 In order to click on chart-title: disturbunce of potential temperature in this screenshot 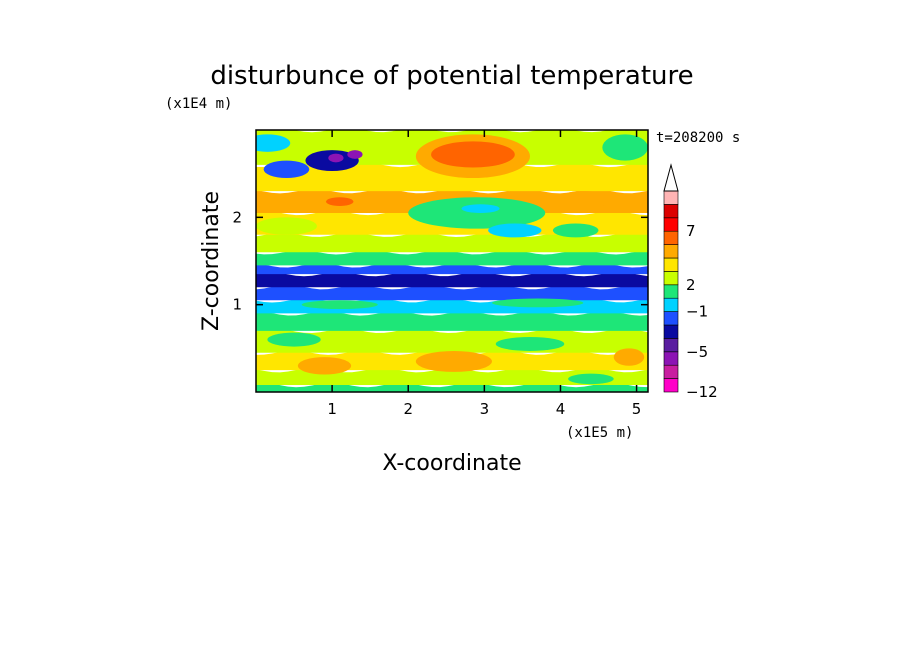, I will do `click(451, 76)`.